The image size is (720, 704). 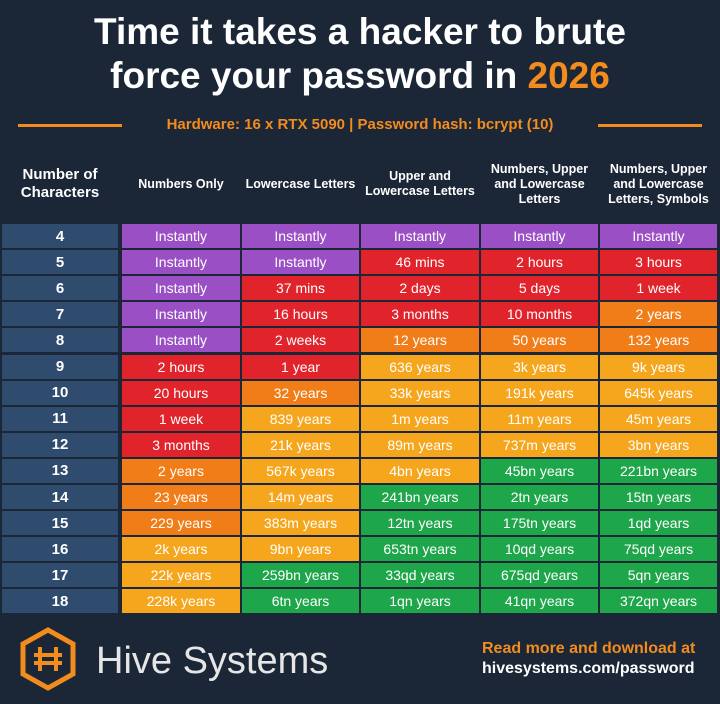 What do you see at coordinates (589, 648) in the screenshot?
I see `cta: Read more and download at` at bounding box center [589, 648].